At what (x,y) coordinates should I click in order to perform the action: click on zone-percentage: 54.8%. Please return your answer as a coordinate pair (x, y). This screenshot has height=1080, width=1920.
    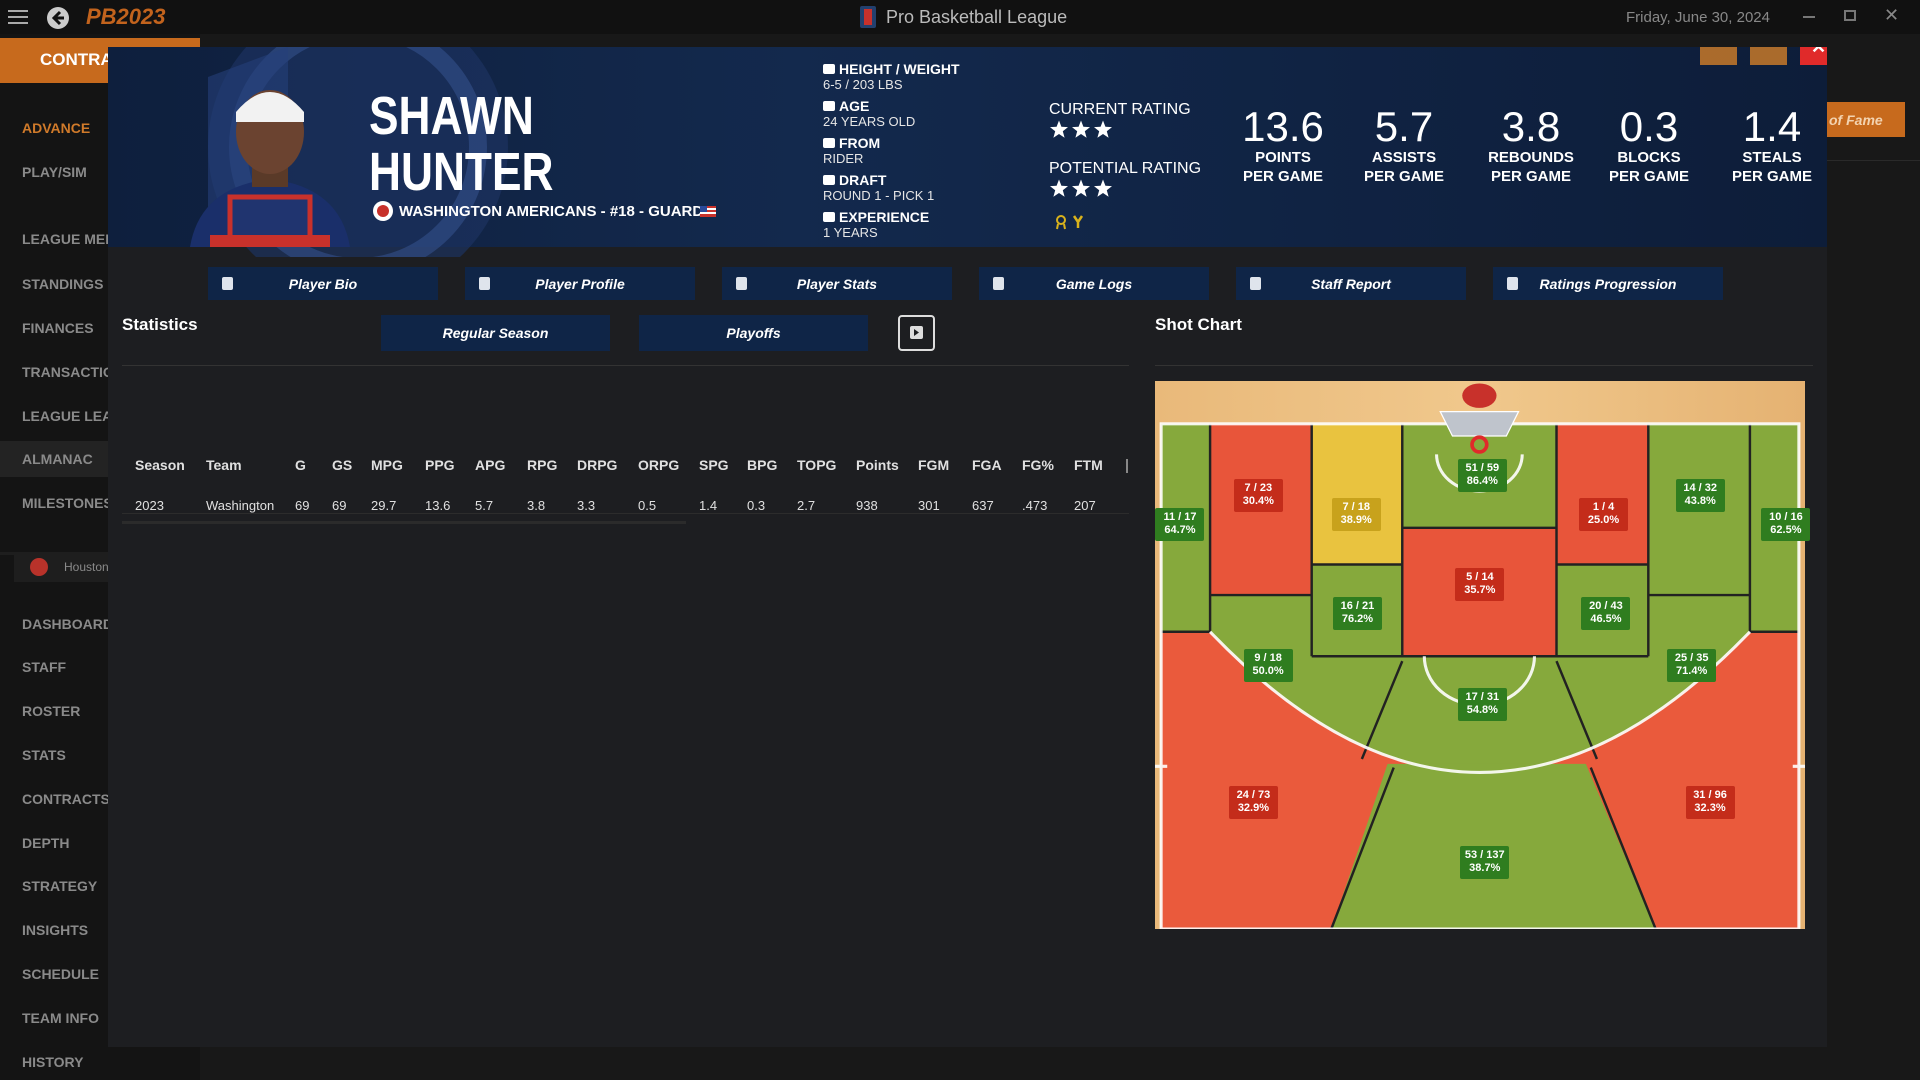
    Looking at the image, I should click on (1482, 709).